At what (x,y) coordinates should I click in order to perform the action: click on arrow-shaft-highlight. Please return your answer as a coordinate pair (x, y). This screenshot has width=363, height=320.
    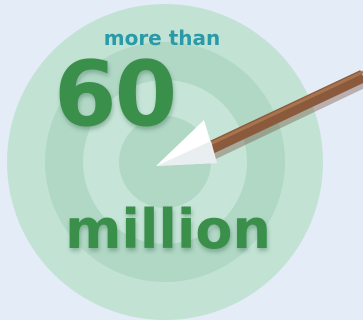
    Looking at the image, I should click on (285, 108).